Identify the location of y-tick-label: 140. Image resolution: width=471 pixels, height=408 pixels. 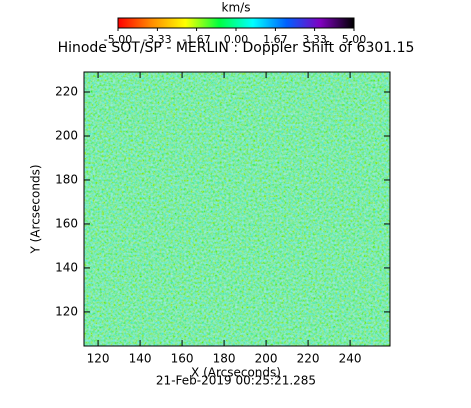
(66, 267).